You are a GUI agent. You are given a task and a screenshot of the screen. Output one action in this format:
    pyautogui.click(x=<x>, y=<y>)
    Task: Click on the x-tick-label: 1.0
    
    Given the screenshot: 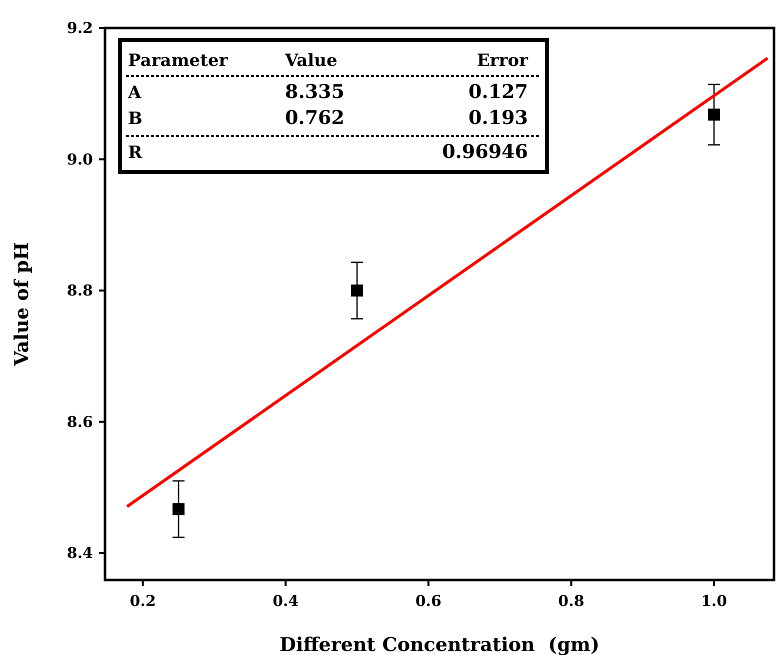 What is the action you would take?
    pyautogui.click(x=714, y=601)
    